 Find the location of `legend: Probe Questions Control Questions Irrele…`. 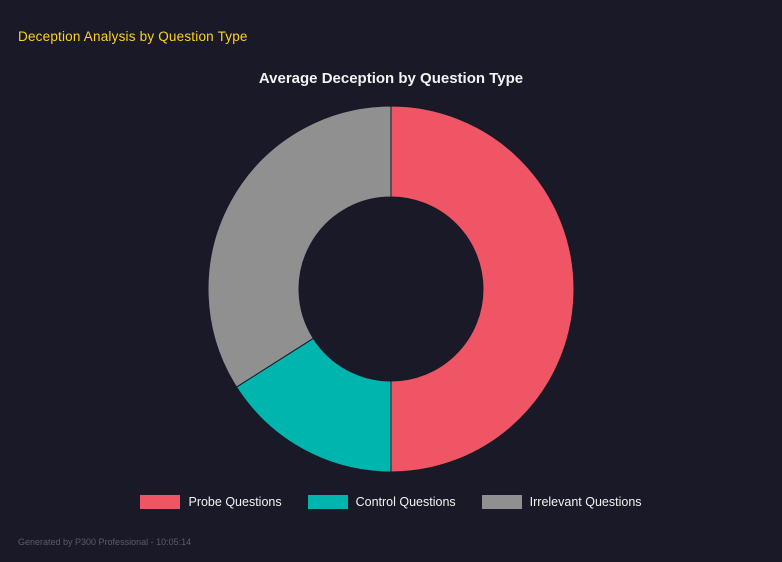

legend: Probe Questions Control Questions Irrele… is located at coordinates (391, 502).